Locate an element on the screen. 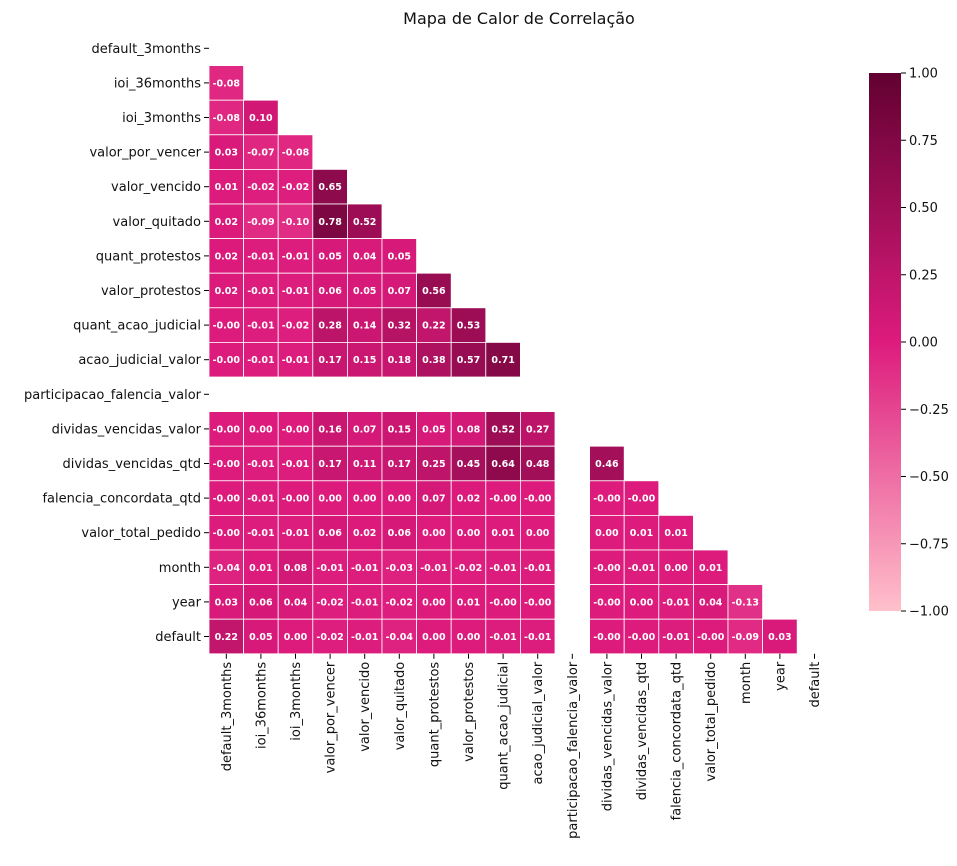 The width and height of the screenshot is (957, 866). cell-value-label: 0.16 is located at coordinates (330, 429).